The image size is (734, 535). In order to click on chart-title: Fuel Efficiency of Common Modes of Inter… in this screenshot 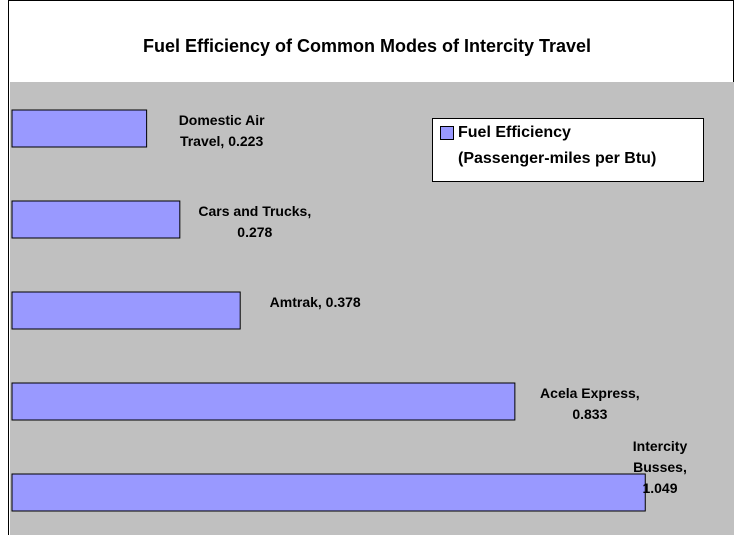, I will do `click(367, 46)`.